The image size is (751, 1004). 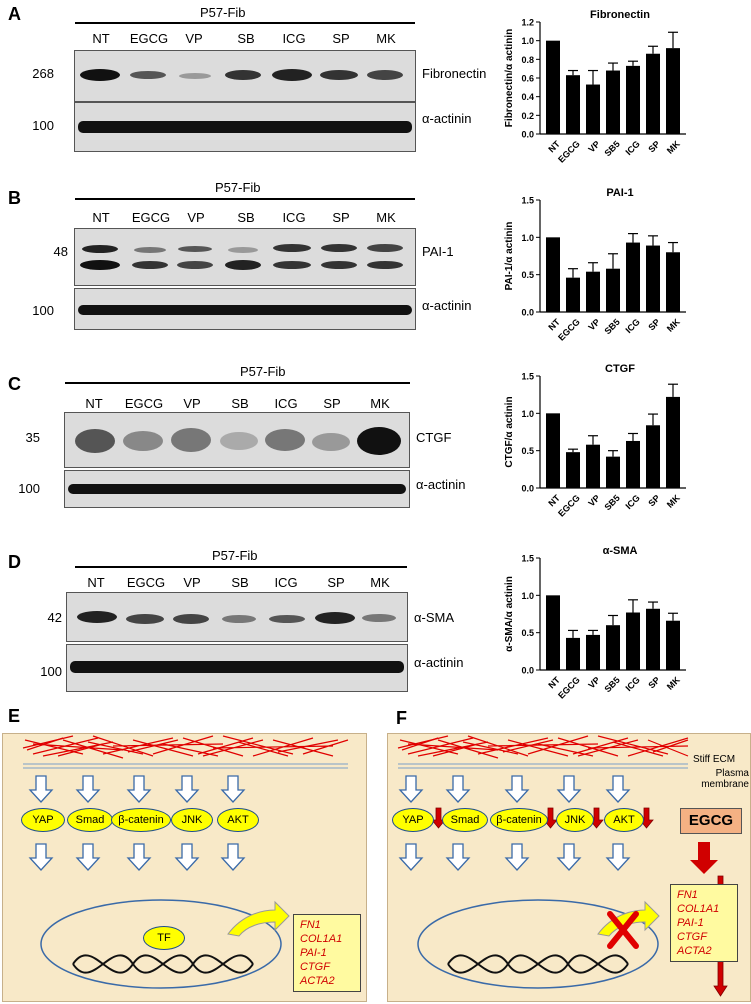 What do you see at coordinates (336, 582) in the screenshot?
I see `lane-label: SP` at bounding box center [336, 582].